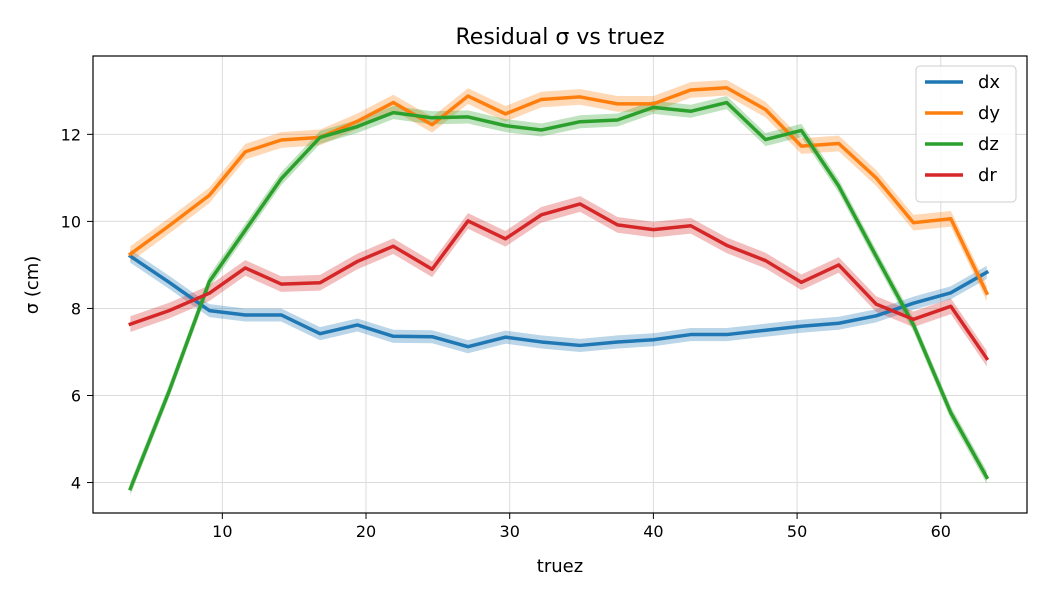 This screenshot has width=1050, height=604. What do you see at coordinates (71, 134) in the screenshot?
I see `y-tick-label: 12` at bounding box center [71, 134].